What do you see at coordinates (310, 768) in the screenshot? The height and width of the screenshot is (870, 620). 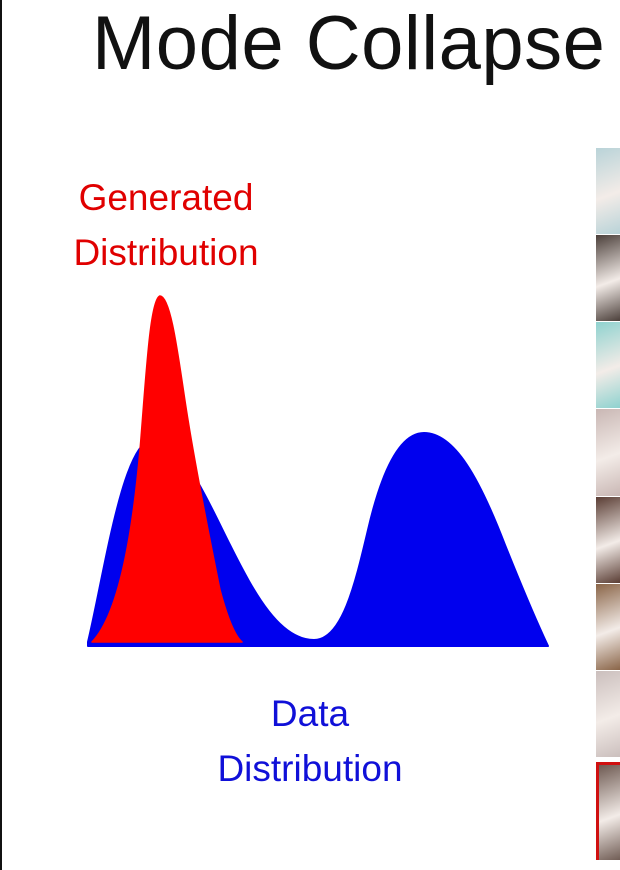 I see `data-label-line2: Distribution` at bounding box center [310, 768].